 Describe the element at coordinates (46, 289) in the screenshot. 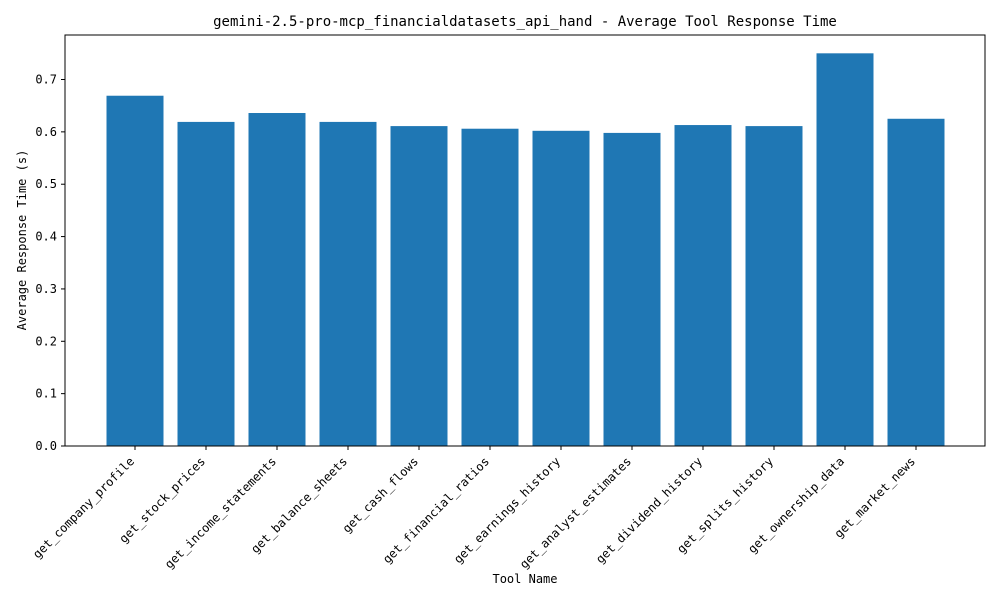

I see `y-tick-label: 0.3` at that location.